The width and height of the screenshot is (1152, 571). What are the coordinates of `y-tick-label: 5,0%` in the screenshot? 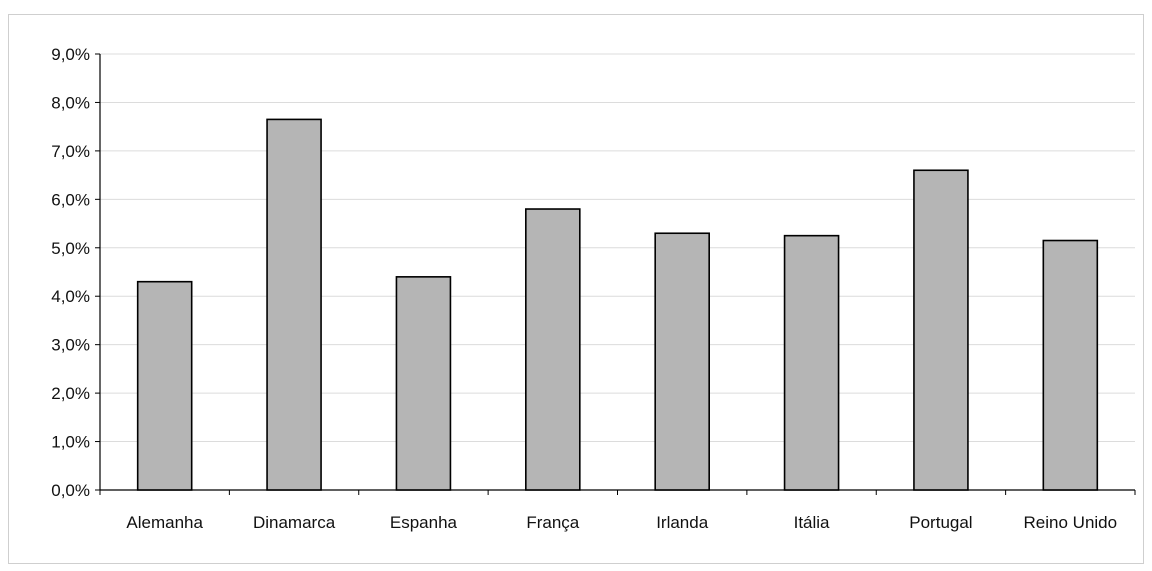 It's located at (70, 248).